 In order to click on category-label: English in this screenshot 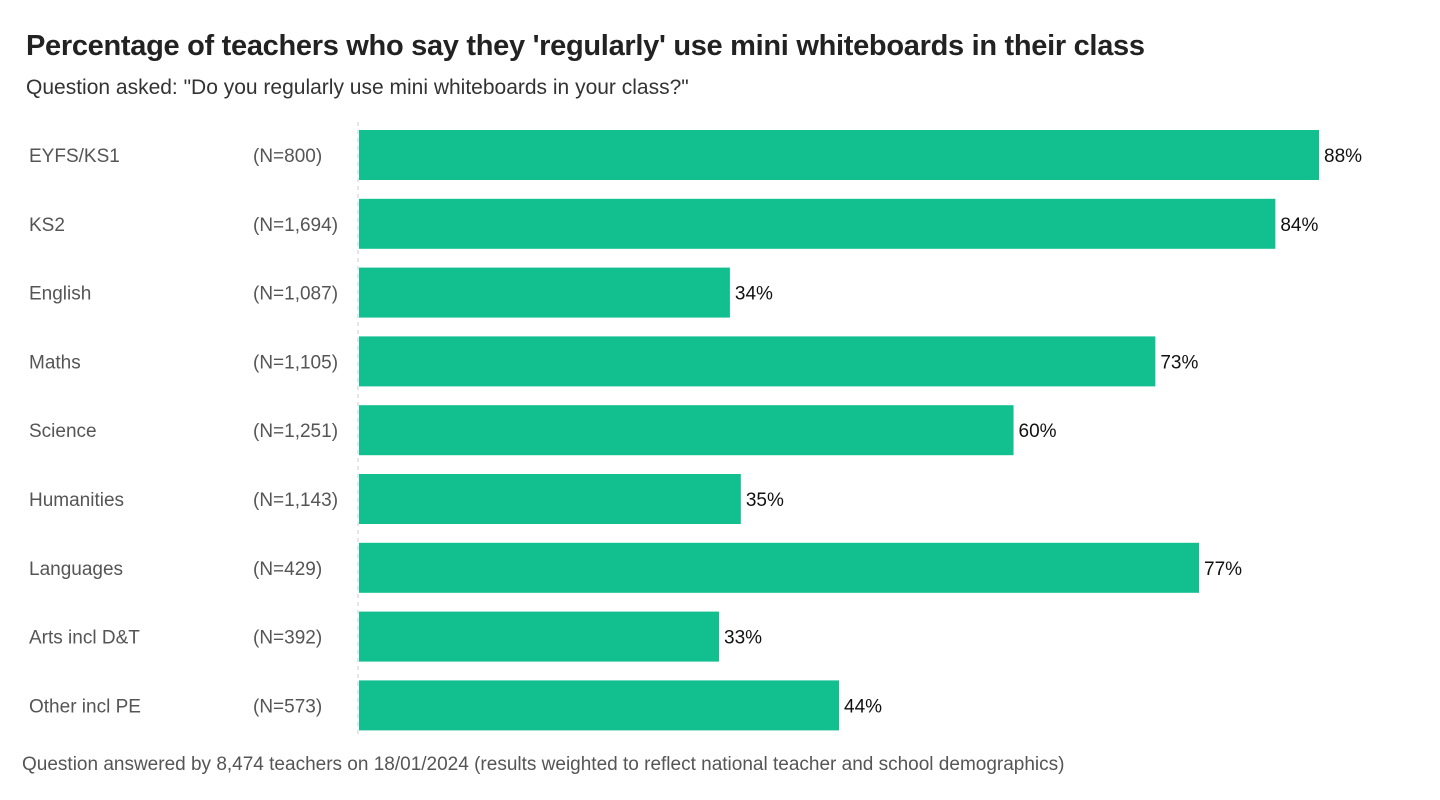, I will do `click(60, 294)`.